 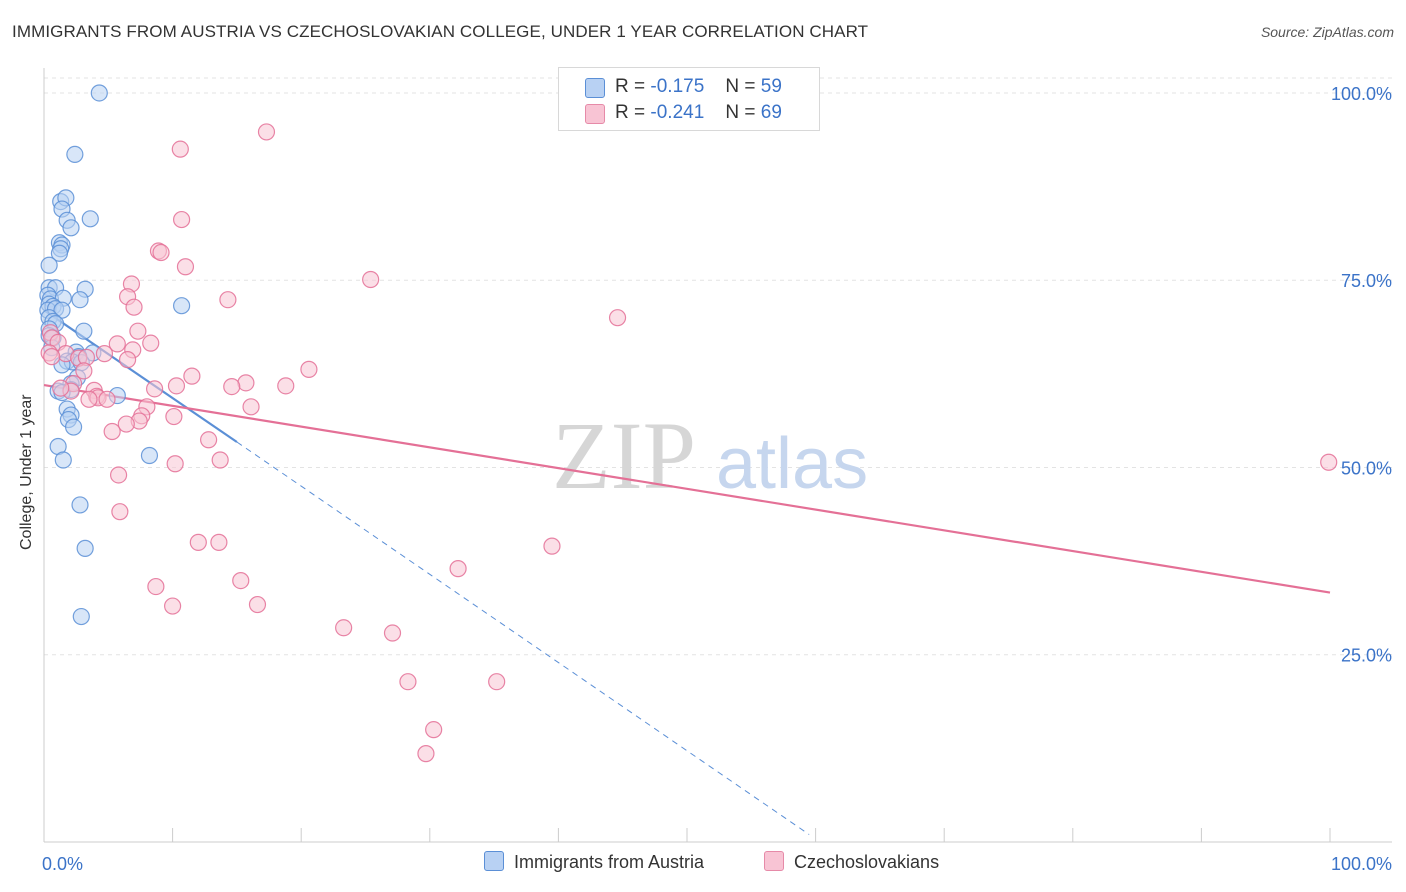 What do you see at coordinates (677, 86) in the screenshot?
I see `austria-r-value: -0.175` at bounding box center [677, 86].